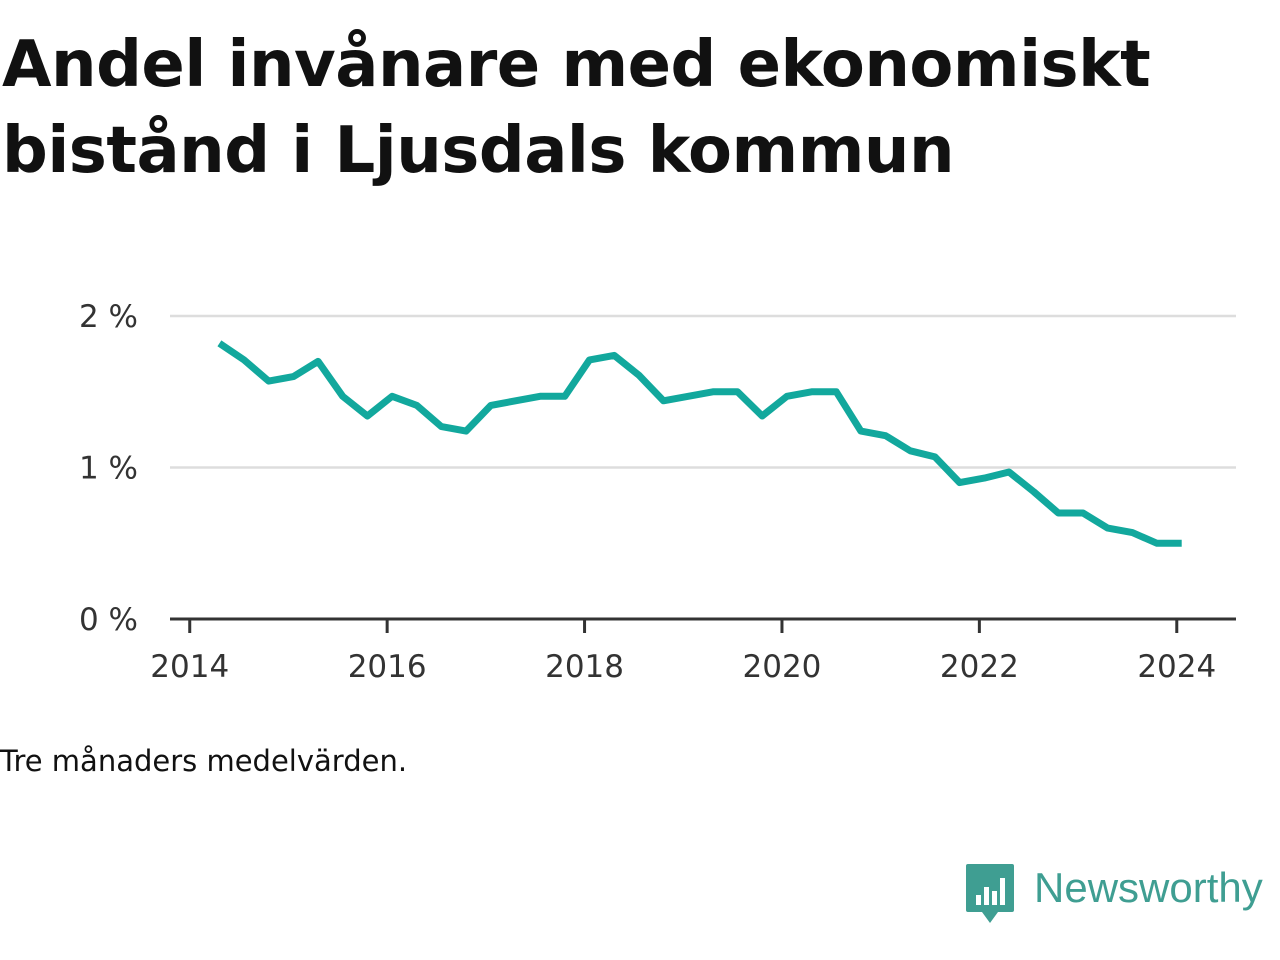 The height and width of the screenshot is (960, 1280). Describe the element at coordinates (703, 391) in the screenshot. I see `gridlines` at that location.